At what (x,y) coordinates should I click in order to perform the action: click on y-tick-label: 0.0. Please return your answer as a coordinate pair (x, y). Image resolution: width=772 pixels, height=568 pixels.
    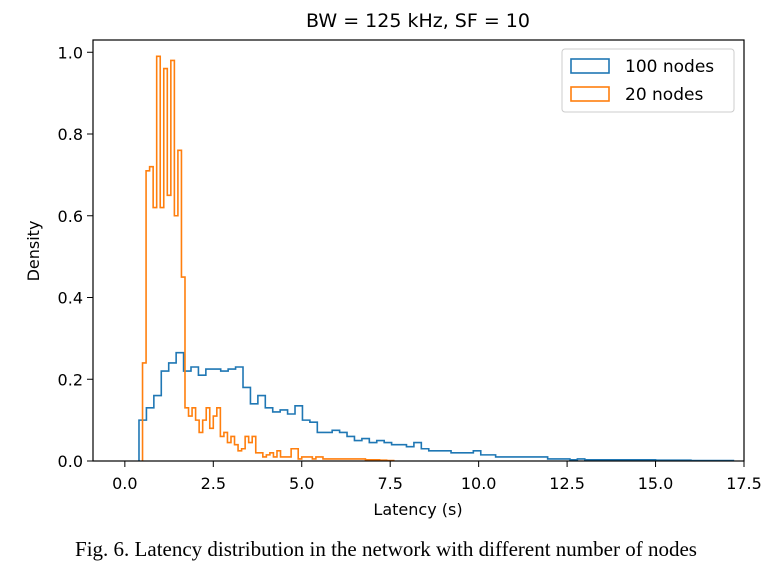
    Looking at the image, I should click on (70, 461).